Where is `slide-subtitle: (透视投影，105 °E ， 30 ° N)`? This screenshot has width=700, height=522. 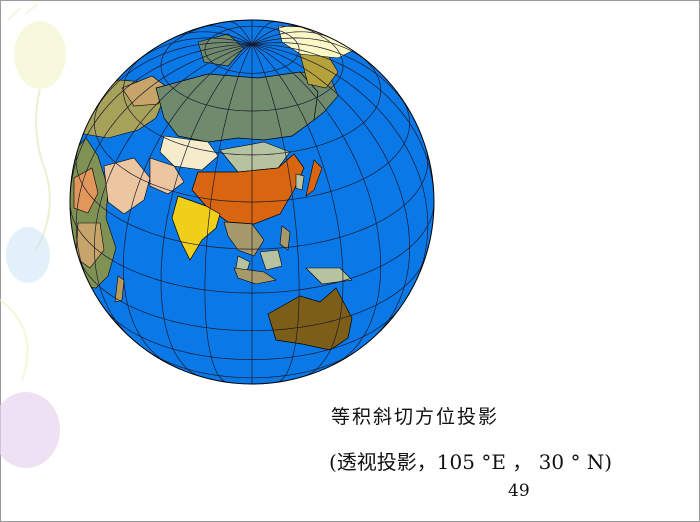 slide-subtitle: (透视投影，105 °E ， 30 ° N) is located at coordinates (471, 462).